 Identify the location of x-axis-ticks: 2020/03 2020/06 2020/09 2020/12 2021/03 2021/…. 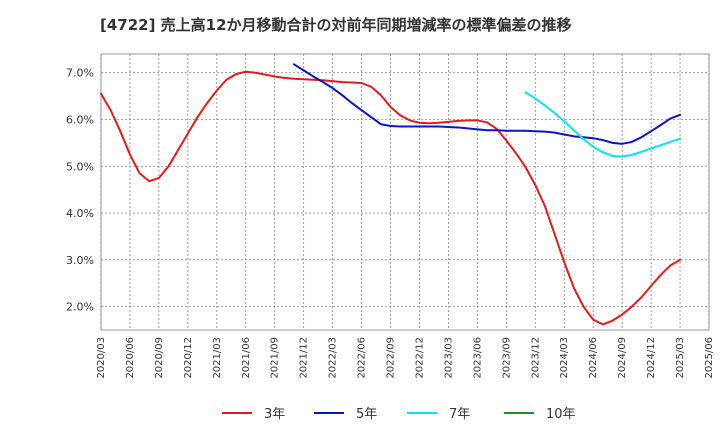
(405, 358).